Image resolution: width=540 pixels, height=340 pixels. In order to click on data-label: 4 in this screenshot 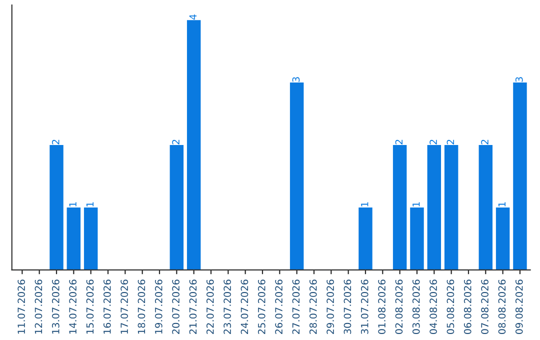, I will do `click(193, 17)`.